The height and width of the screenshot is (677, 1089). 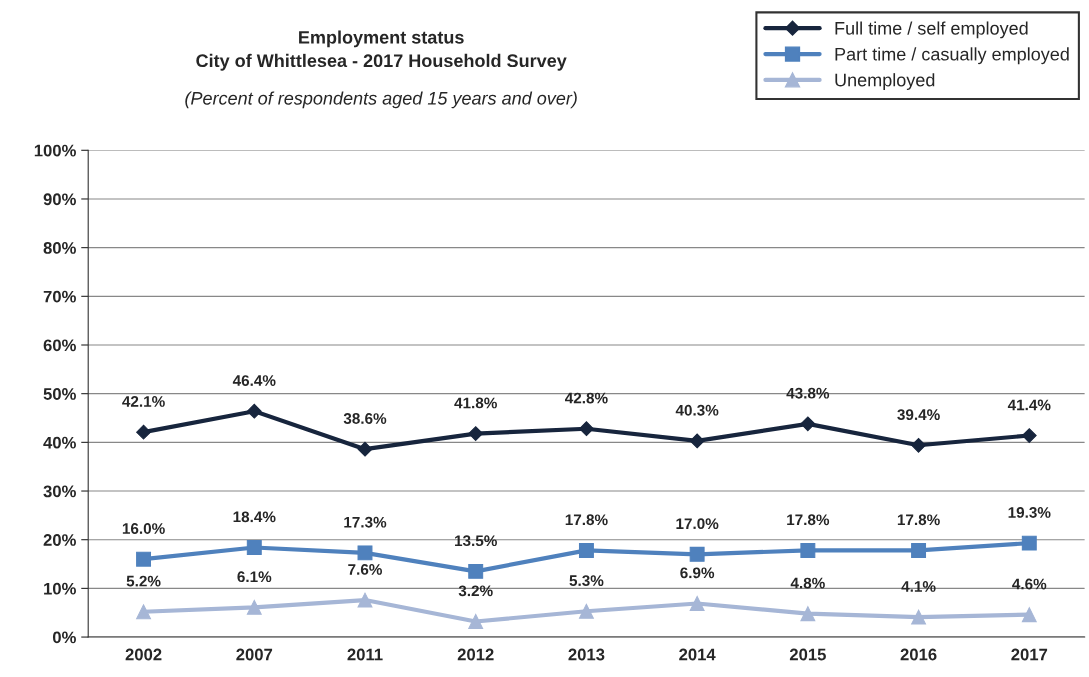 I want to click on x-tick-label: 2011, so click(x=365, y=654).